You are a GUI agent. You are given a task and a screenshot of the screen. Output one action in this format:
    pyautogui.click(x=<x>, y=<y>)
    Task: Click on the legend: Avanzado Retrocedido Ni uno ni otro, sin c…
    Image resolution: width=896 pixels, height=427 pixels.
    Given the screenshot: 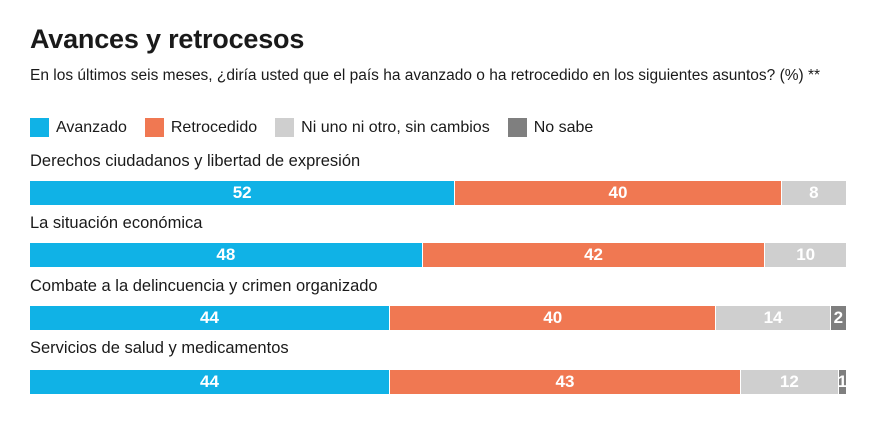 What is the action you would take?
    pyautogui.click(x=320, y=127)
    